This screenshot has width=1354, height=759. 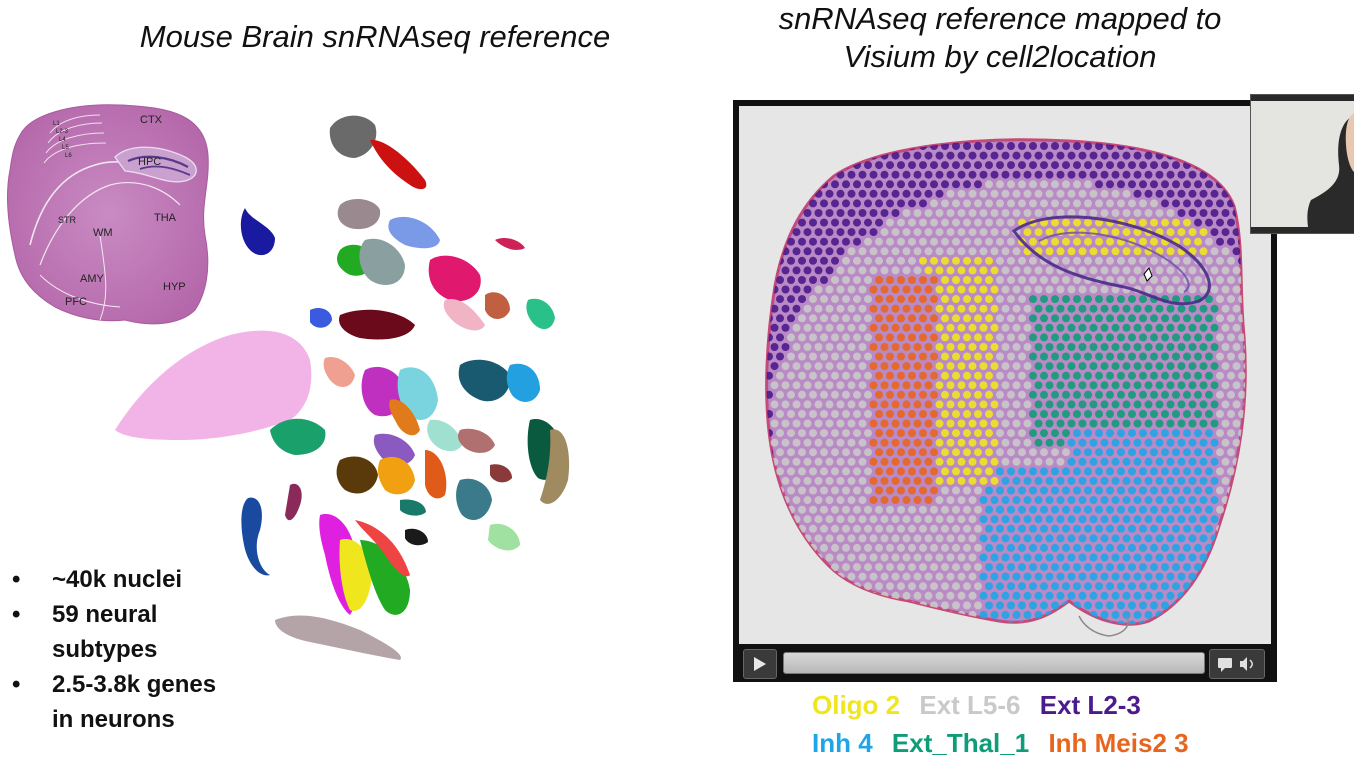 I want to click on comment-icon, so click(x=1225, y=665).